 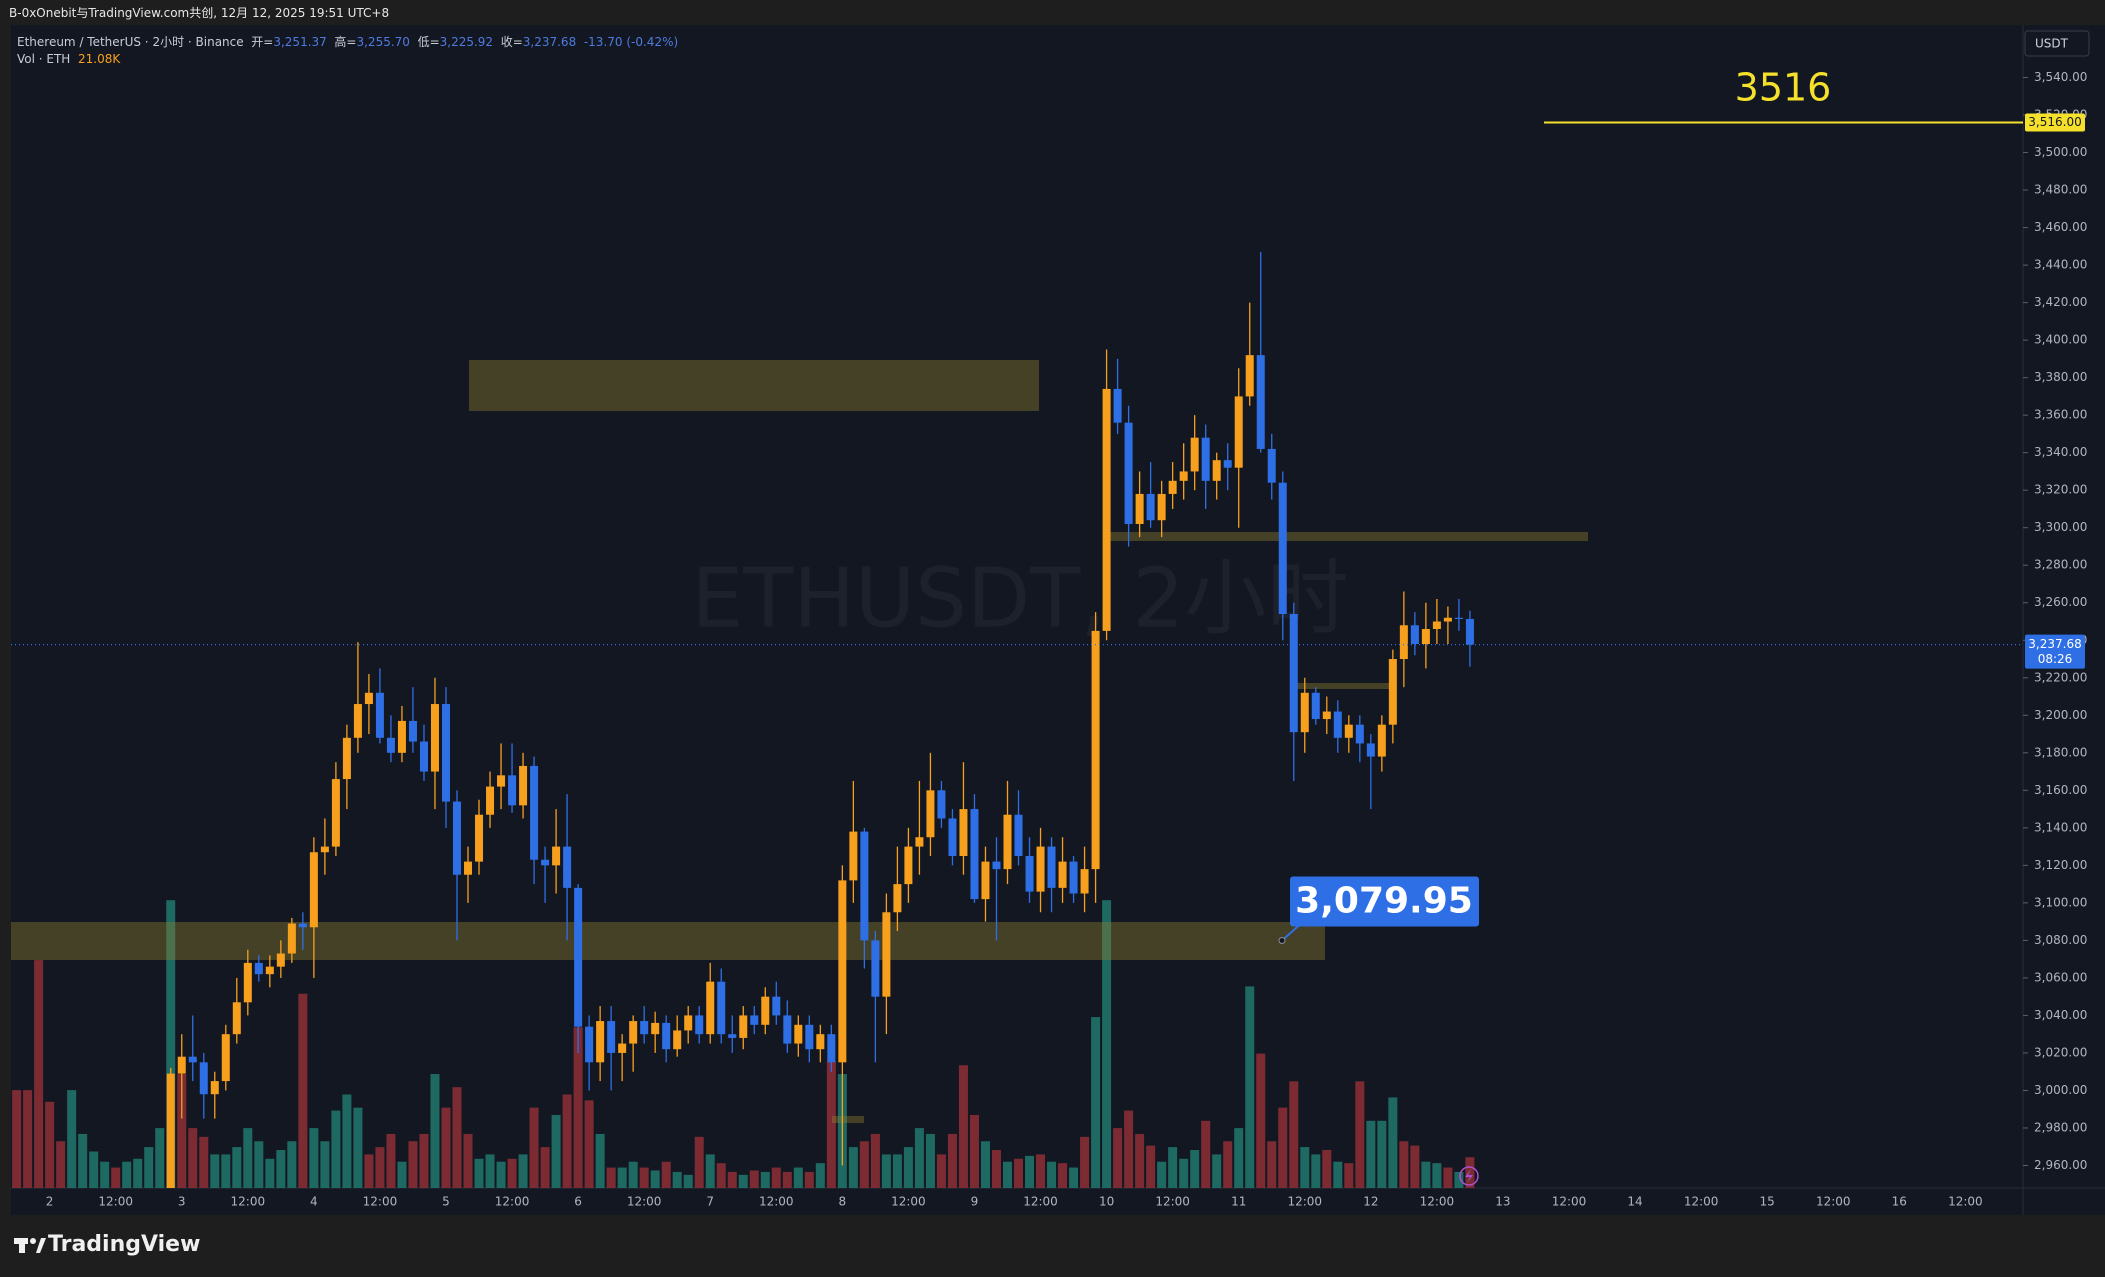 I want to click on y-tick-label: 3,020.00, so click(x=2060, y=1052).